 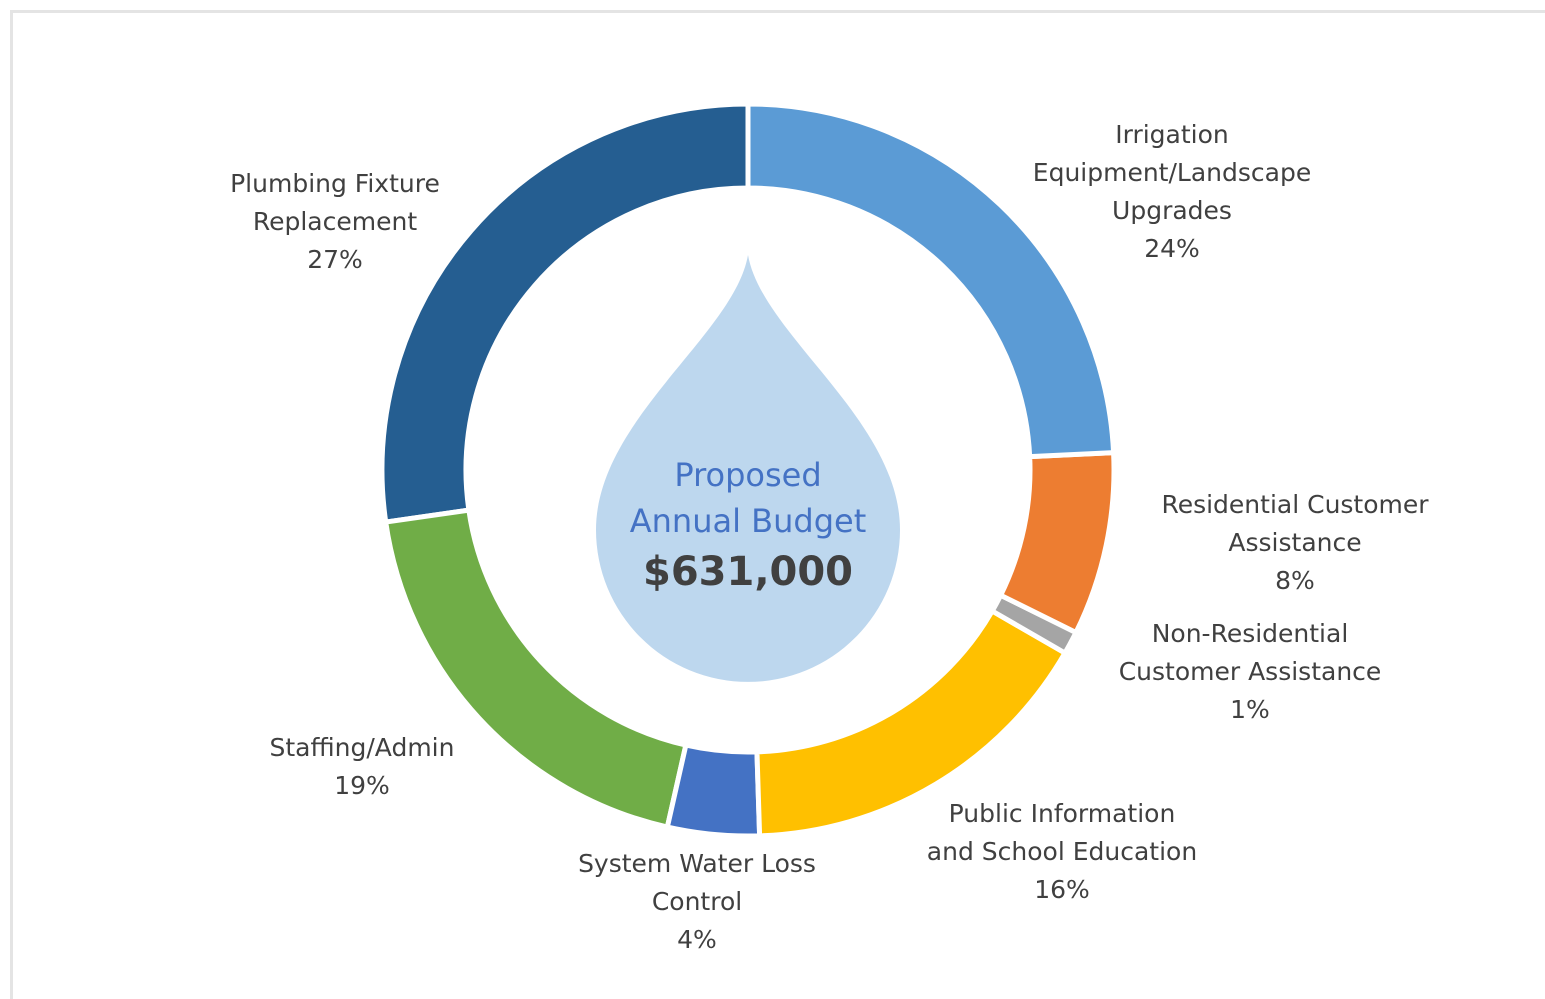 What do you see at coordinates (335, 202) in the screenshot?
I see `slice-label: Plumbing Fixture Replacement` at bounding box center [335, 202].